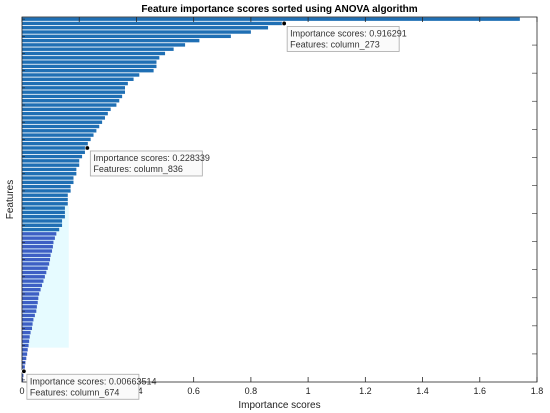 This screenshot has width=550, height=413. What do you see at coordinates (93, 381) in the screenshot?
I see `datatip-score-text: Importance scores: 0.00663514` at bounding box center [93, 381].